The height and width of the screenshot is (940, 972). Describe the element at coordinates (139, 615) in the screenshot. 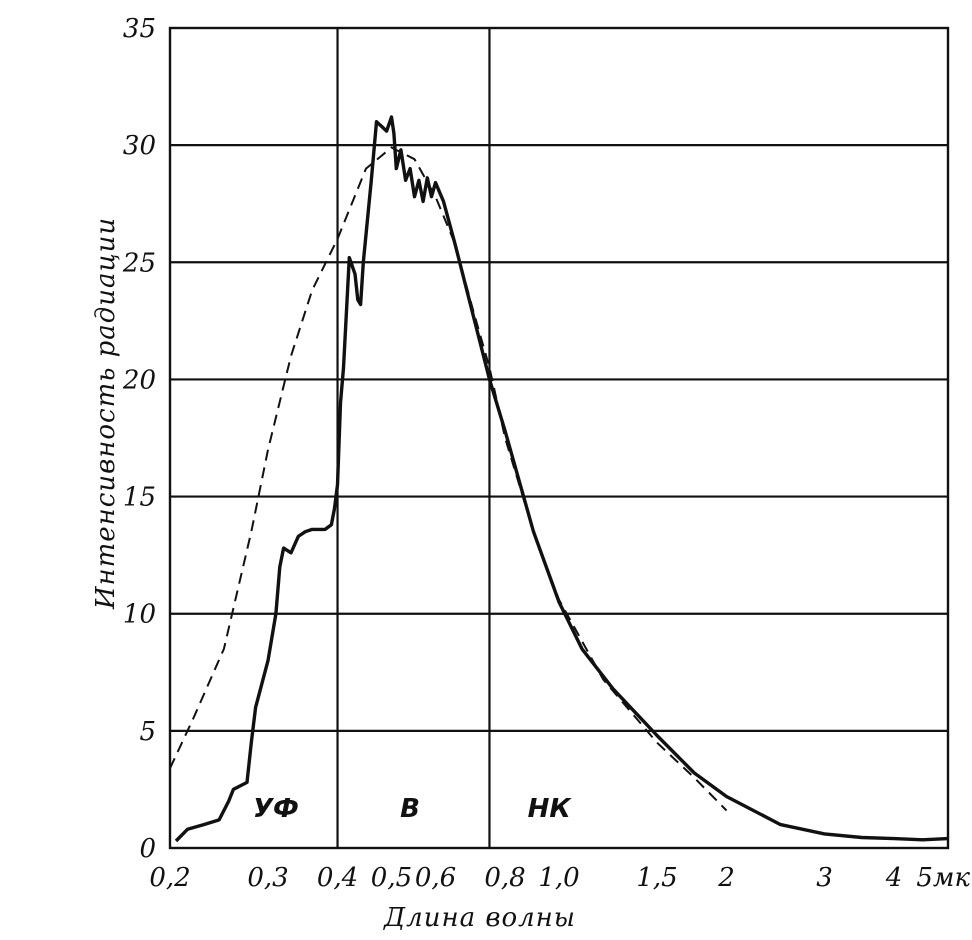

I see `y-tick-label: 10` at that location.